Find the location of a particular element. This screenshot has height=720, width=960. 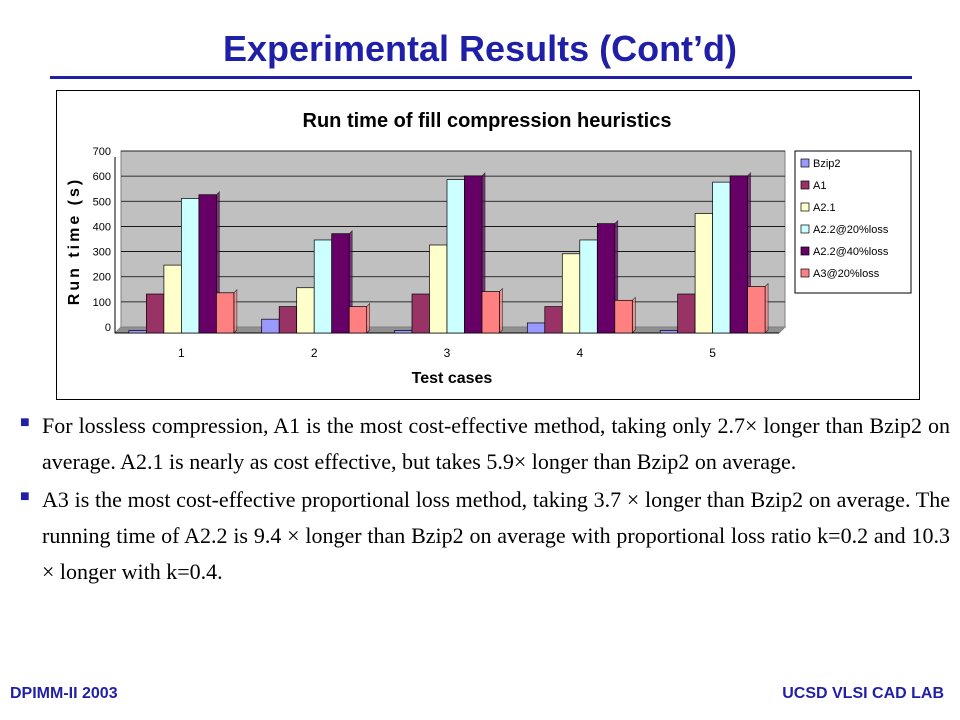

legend-box is located at coordinates (853, 222).